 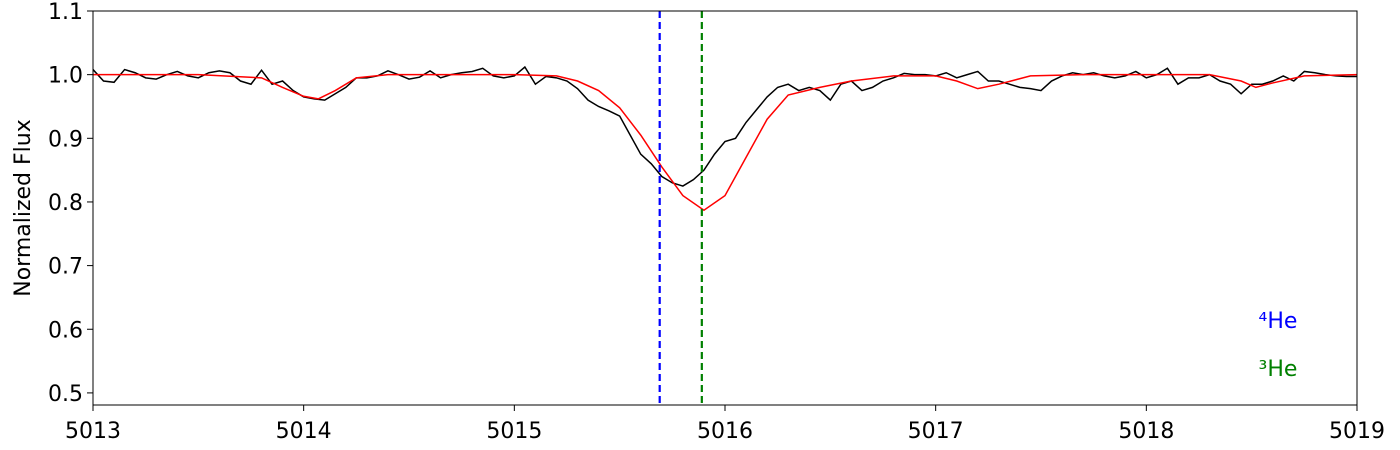 I want to click on y-tick-label: 1.1, so click(x=65, y=12).